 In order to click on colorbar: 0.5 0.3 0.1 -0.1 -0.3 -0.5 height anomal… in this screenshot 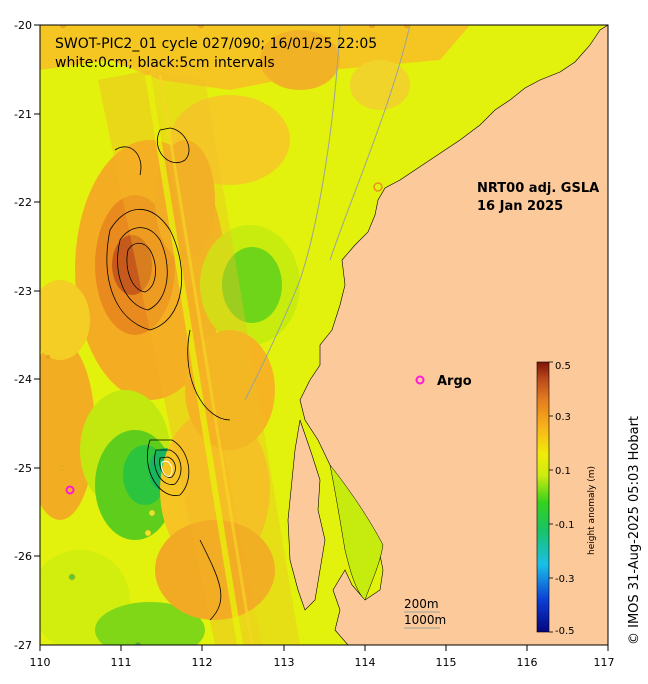, I will do `click(566, 499)`.